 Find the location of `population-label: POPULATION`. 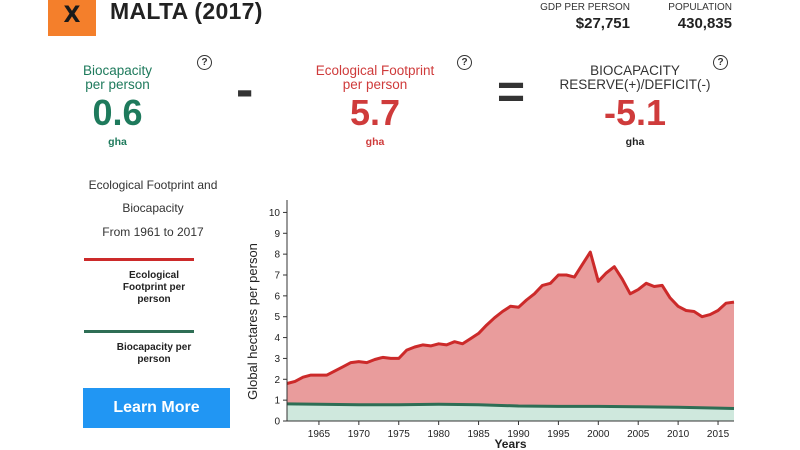

population-label: POPULATION is located at coordinates (700, 7).